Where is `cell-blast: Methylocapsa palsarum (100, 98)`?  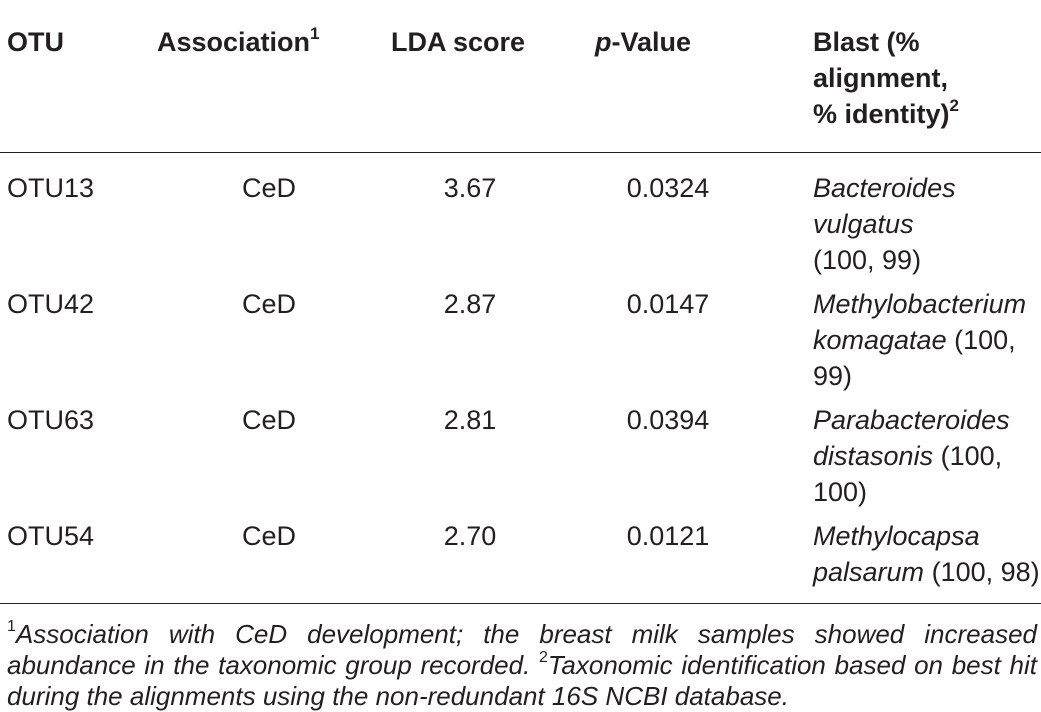
cell-blast: Methylocapsa palsarum (100, 98) is located at coordinates (911, 561).